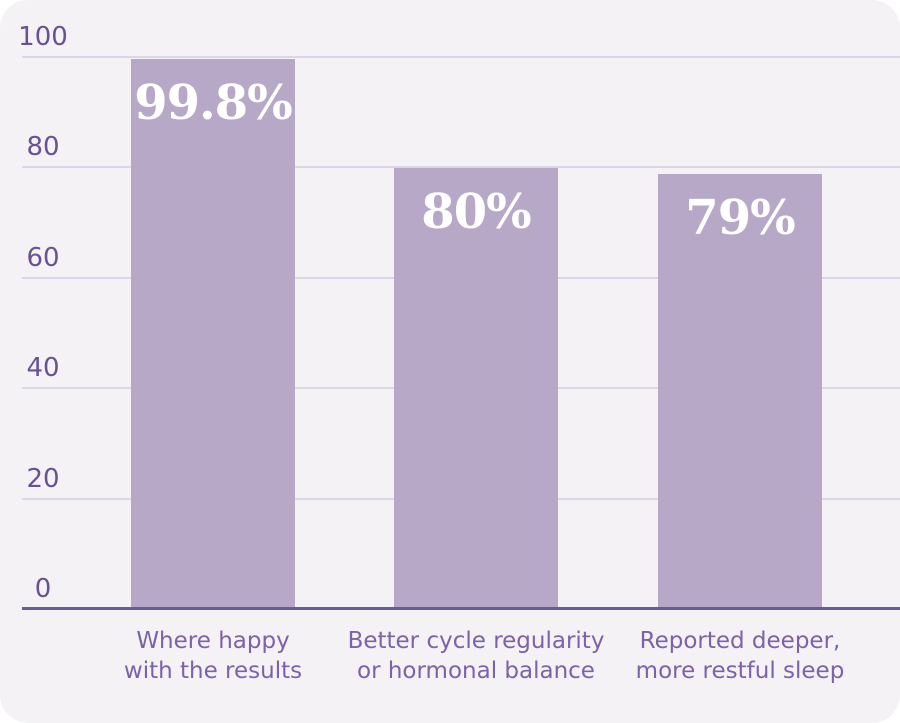 This screenshot has width=900, height=723. What do you see at coordinates (740, 391) in the screenshot?
I see `bar-3: 79%` at bounding box center [740, 391].